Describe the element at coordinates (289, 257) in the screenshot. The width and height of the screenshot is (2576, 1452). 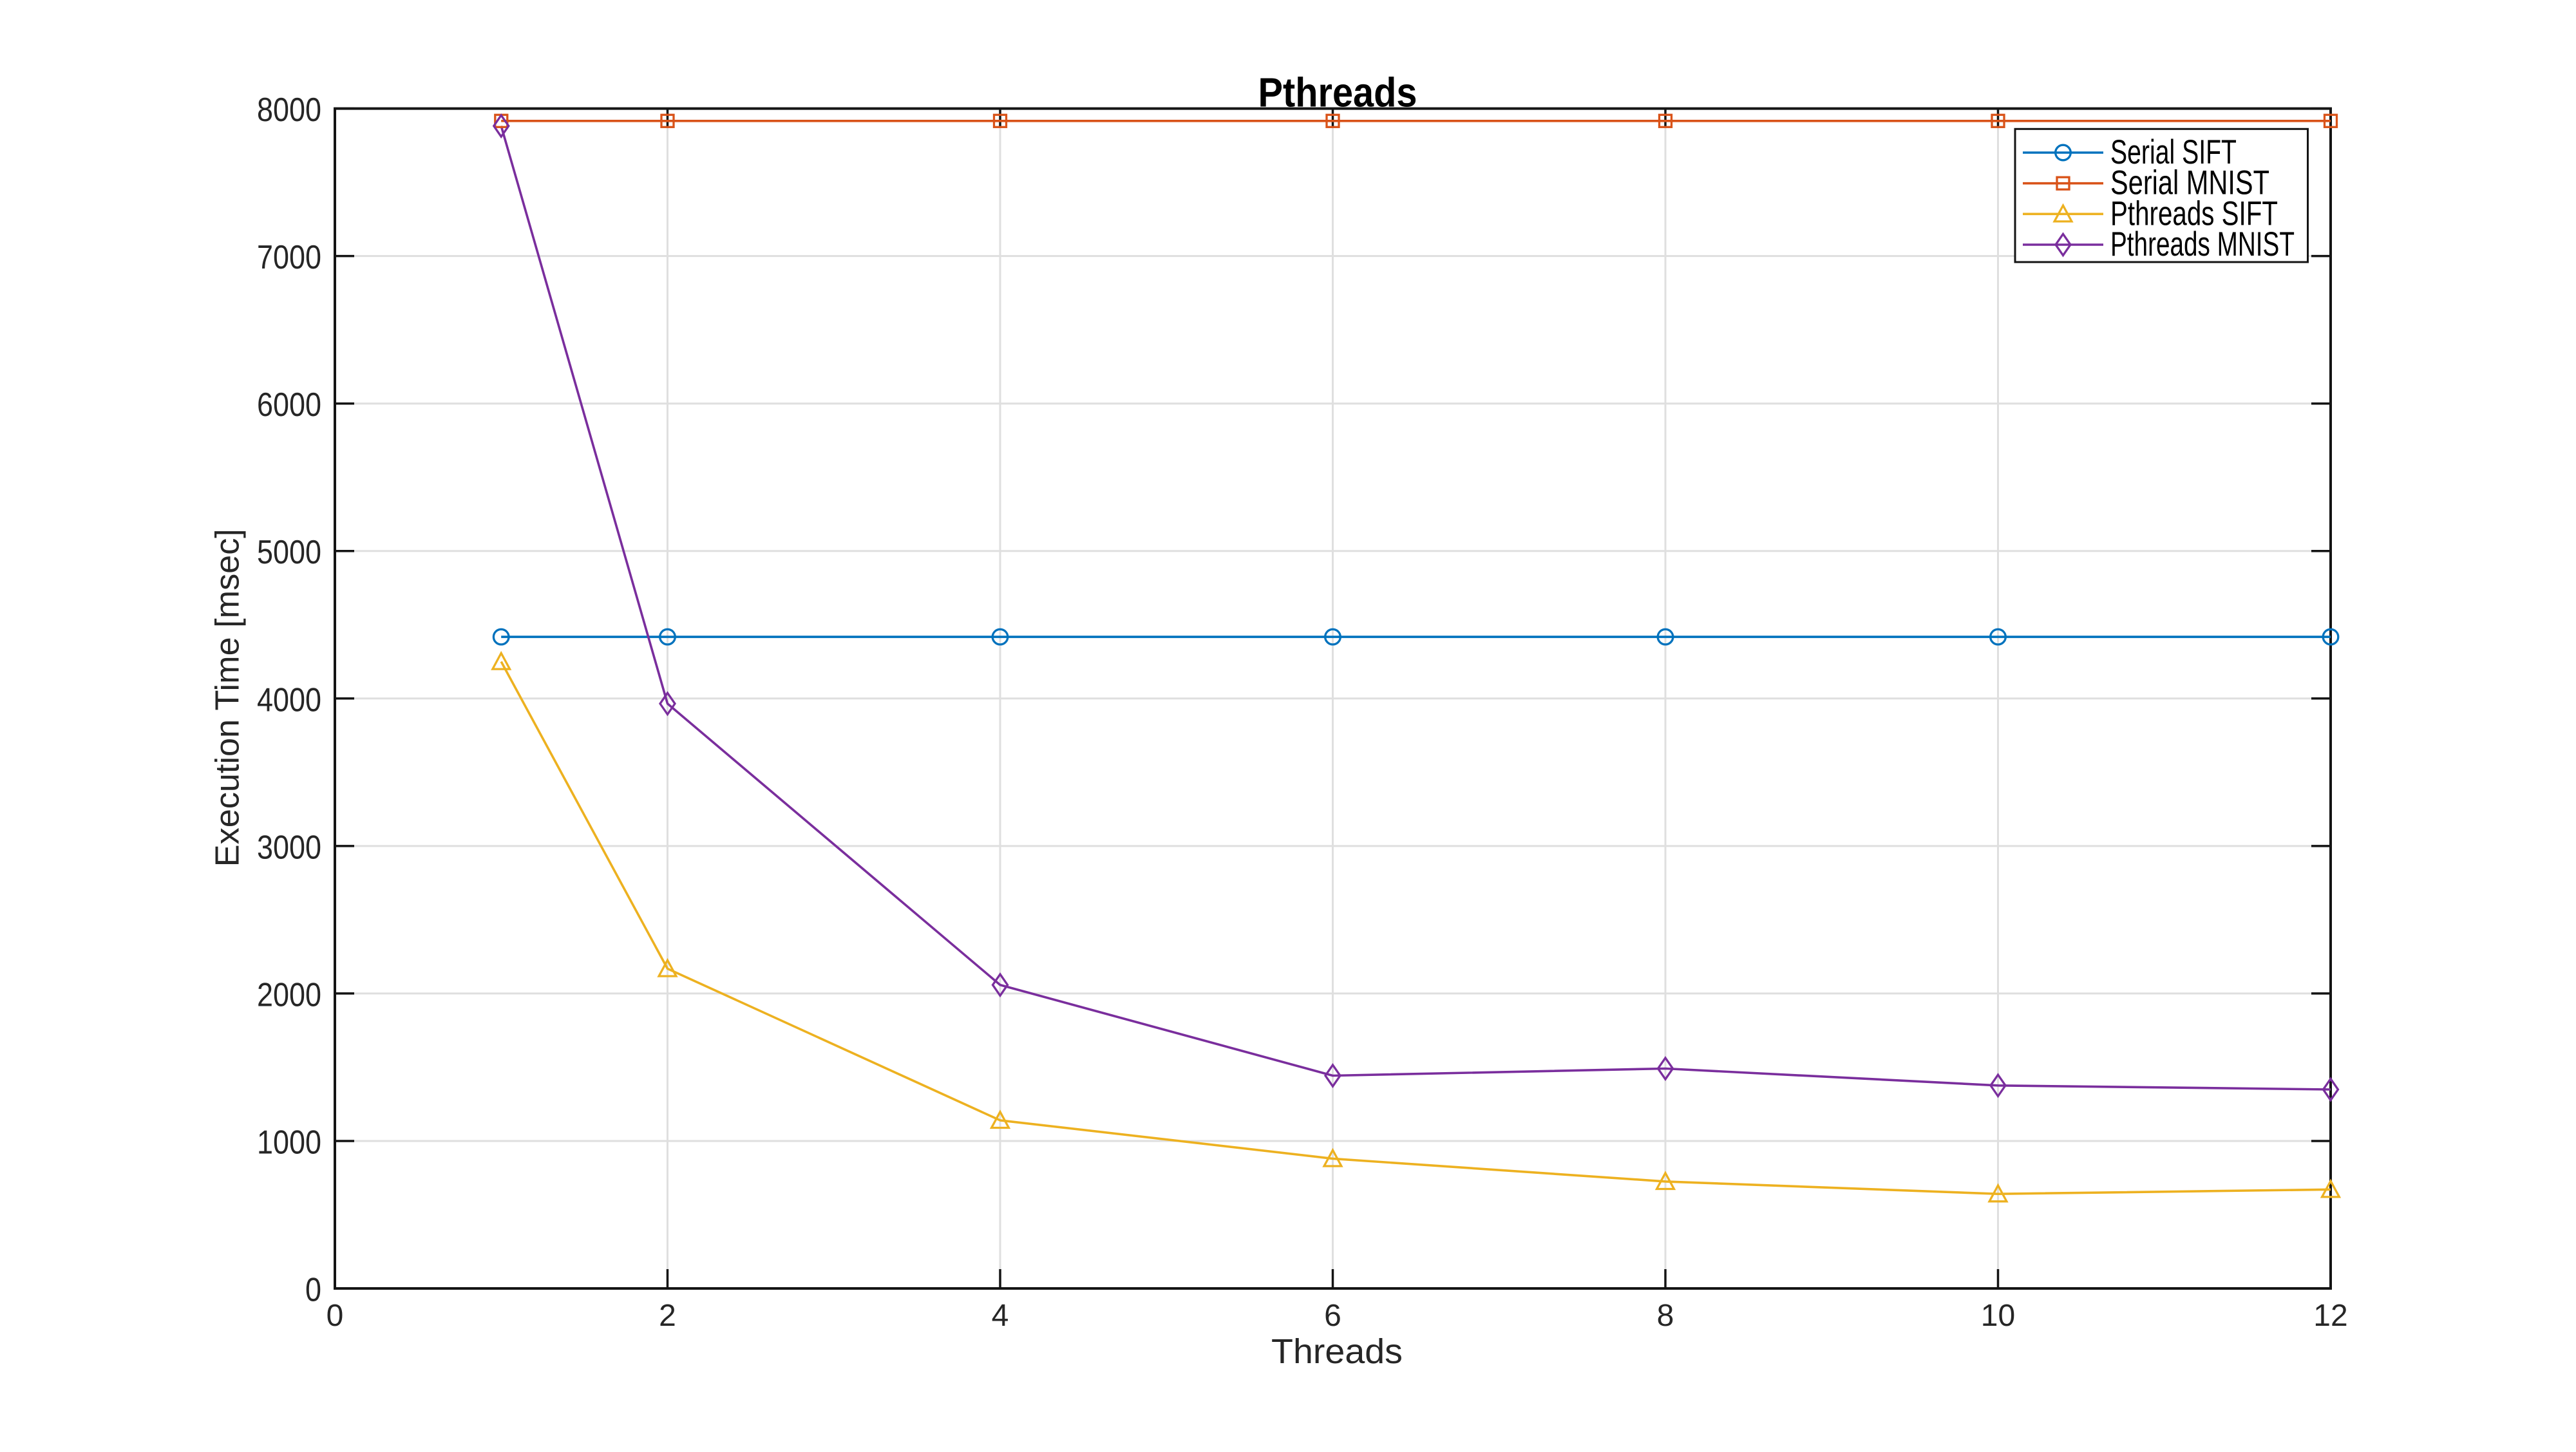
I see `svg-text: 7000` at that location.